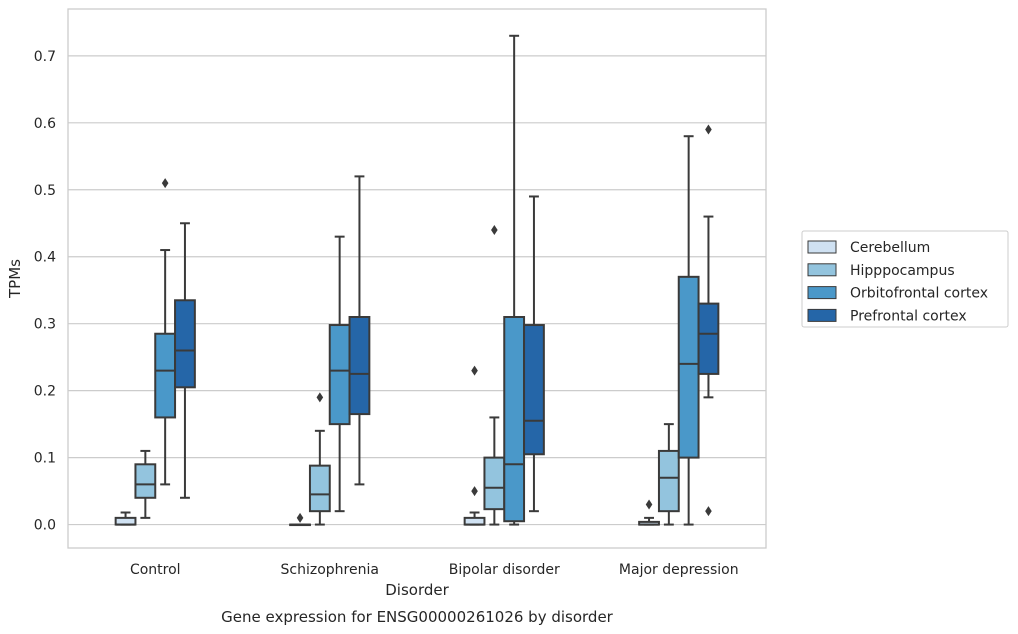  I want to click on legend-label: Hipppocampus, so click(902, 271).